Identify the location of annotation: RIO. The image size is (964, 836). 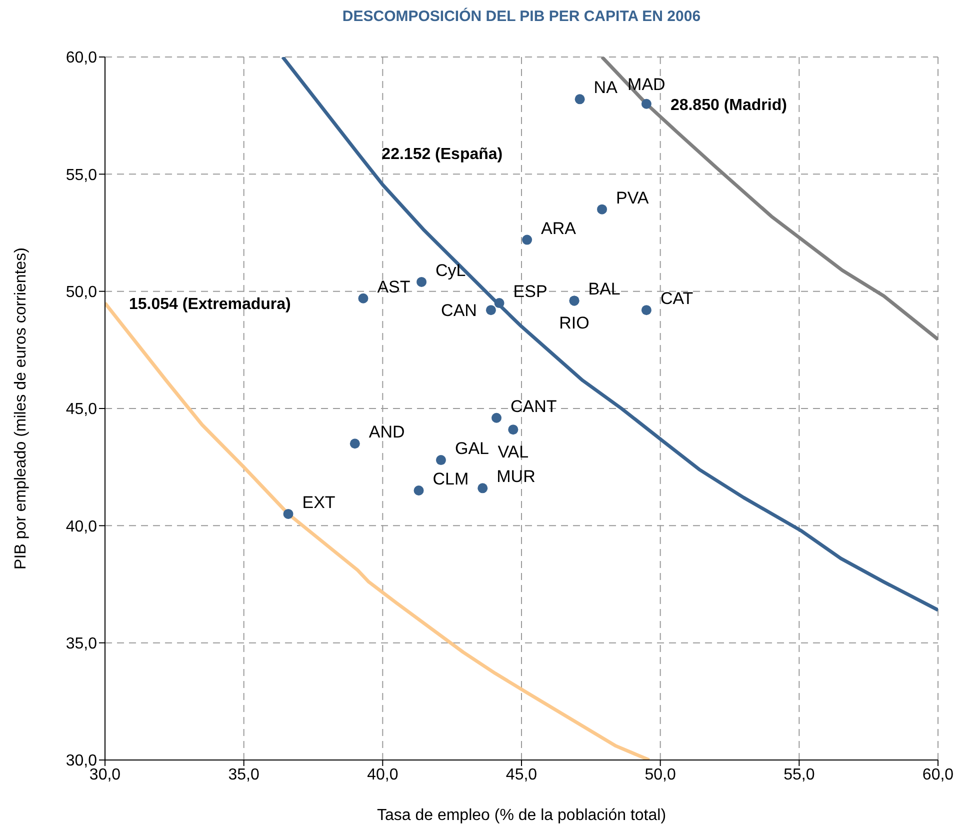
(574, 323).